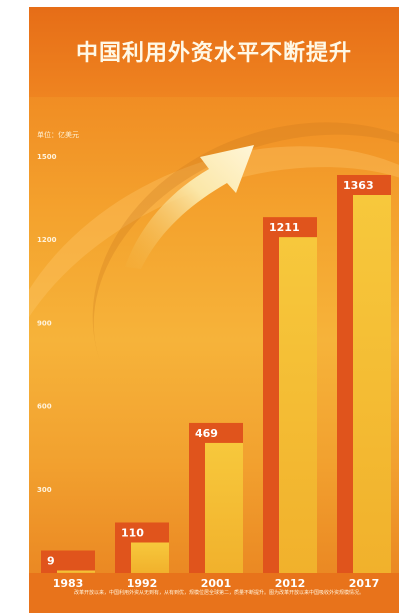 Image resolution: width=407 pixels, height=613 pixels. I want to click on chart-title: 中国利用外资水平不断提升, so click(213, 53).